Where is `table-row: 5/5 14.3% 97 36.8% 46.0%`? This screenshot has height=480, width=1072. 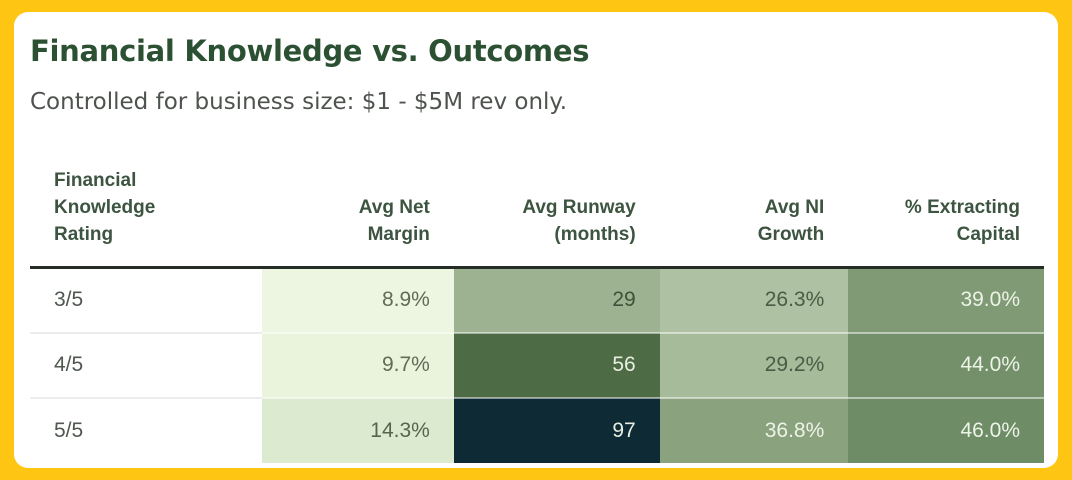
table-row: 5/5 14.3% 97 36.8% 46.0% is located at coordinates (537, 430).